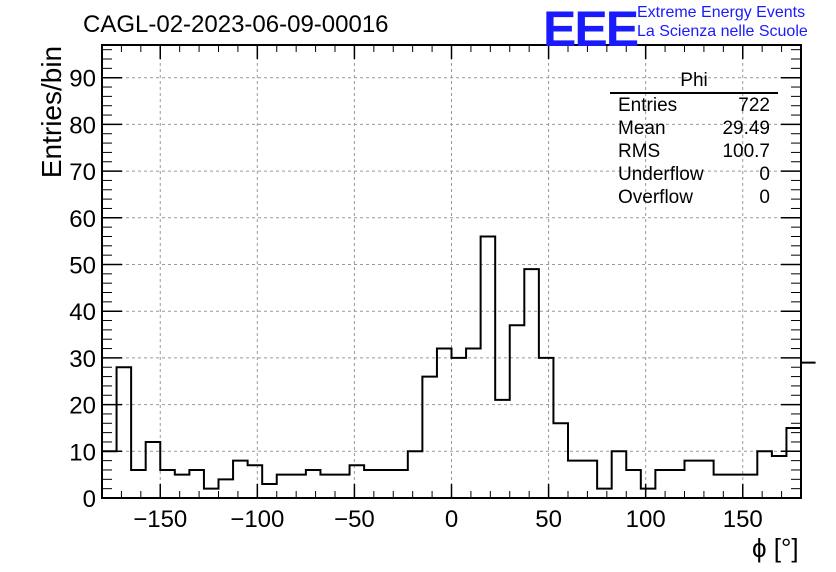  Describe the element at coordinates (655, 197) in the screenshot. I see `stats-label: Overflow` at that location.